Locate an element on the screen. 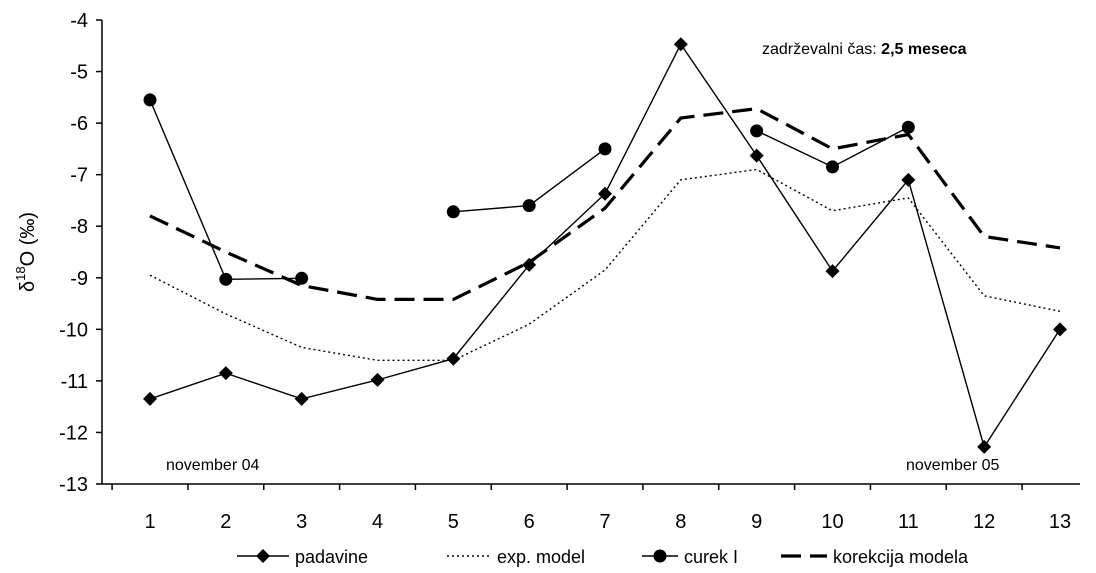  x-tick-label: 11 is located at coordinates (908, 522).